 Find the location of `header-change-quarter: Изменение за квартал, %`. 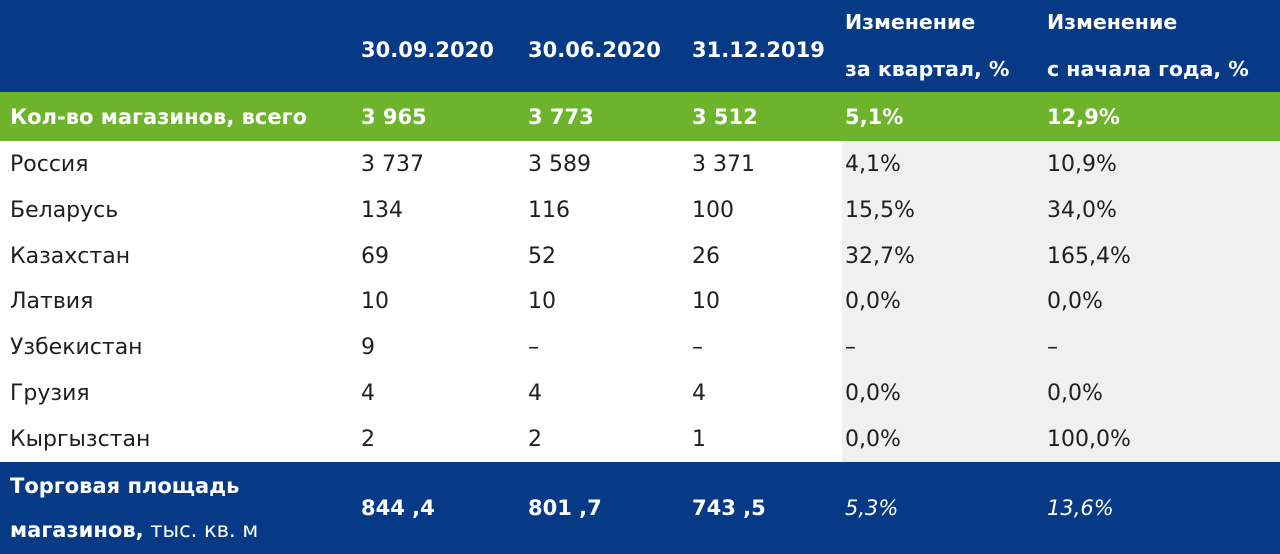

header-change-quarter: Изменение за квартал, % is located at coordinates (927, 46).